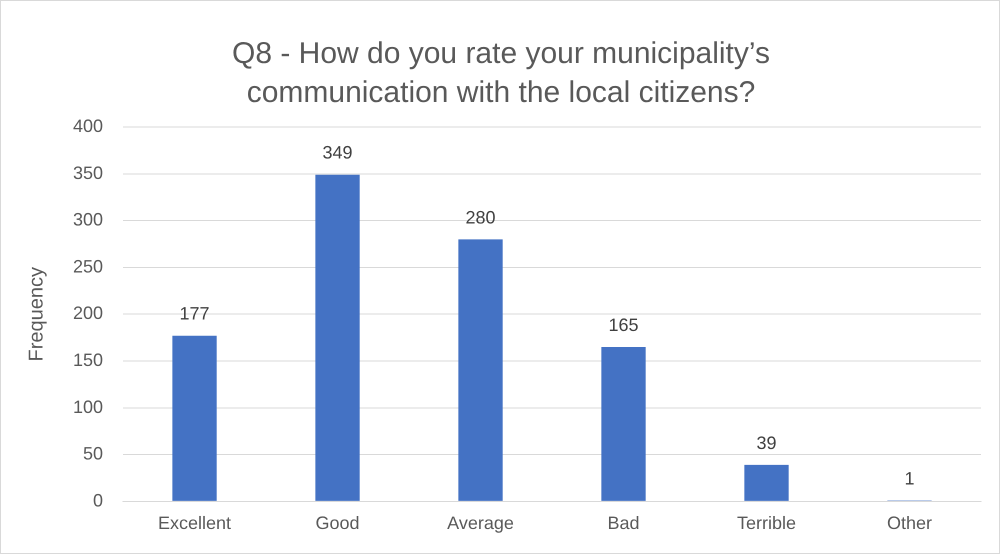 The width and height of the screenshot is (1000, 554). I want to click on y-tick-label: 300, so click(88, 220).